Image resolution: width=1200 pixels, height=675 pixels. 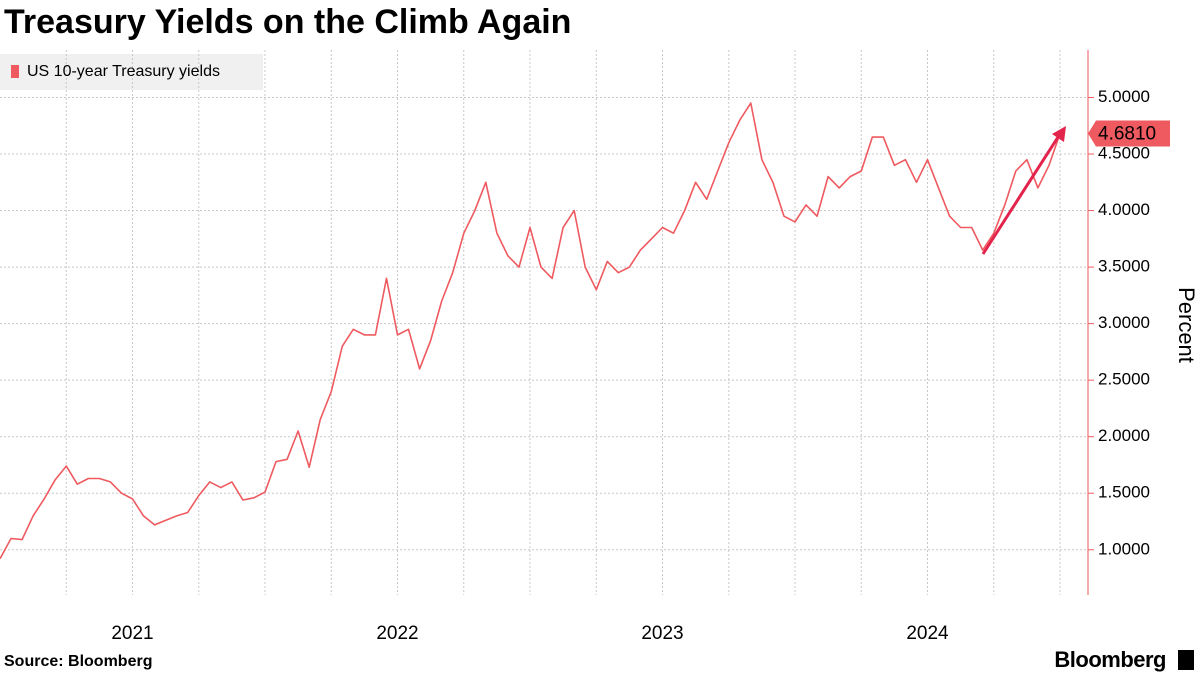 I want to click on y-tick-label: 3.5000, so click(x=1124, y=266).